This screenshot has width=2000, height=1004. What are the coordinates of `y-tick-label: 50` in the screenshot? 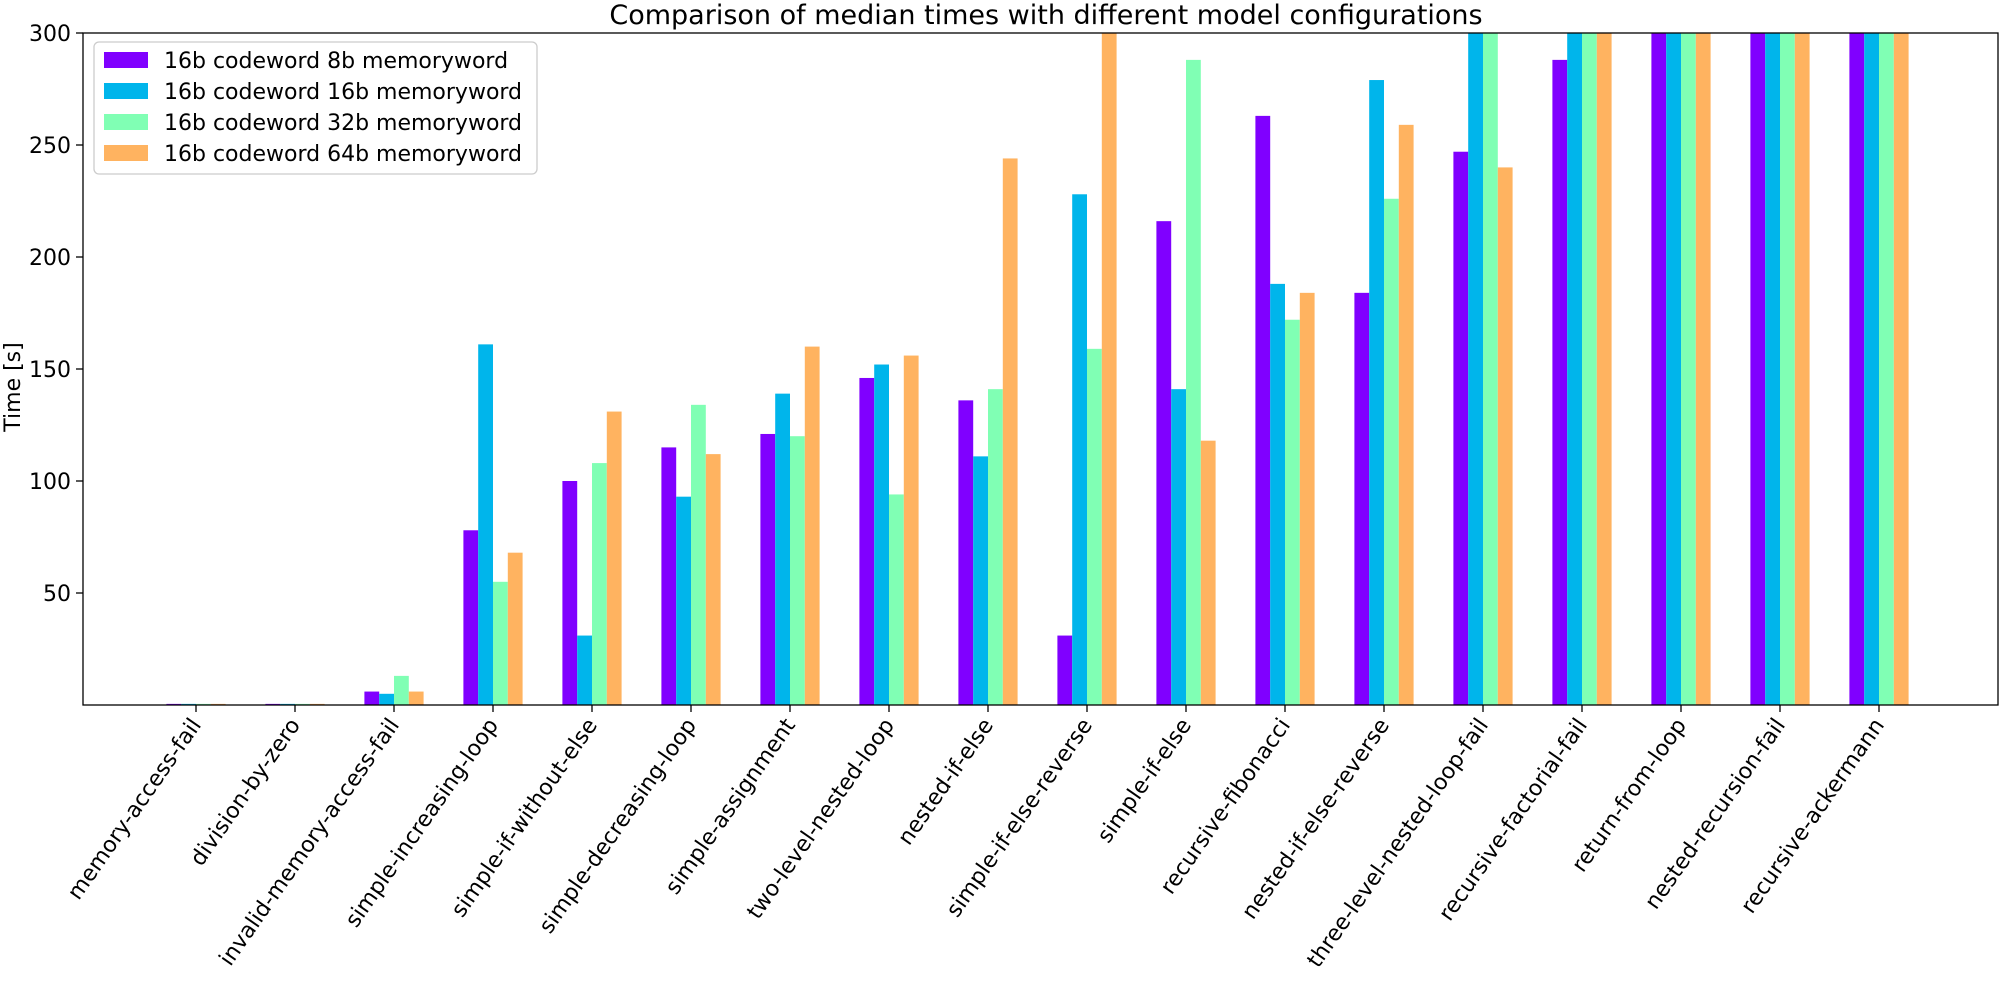 It's located at (57, 594).